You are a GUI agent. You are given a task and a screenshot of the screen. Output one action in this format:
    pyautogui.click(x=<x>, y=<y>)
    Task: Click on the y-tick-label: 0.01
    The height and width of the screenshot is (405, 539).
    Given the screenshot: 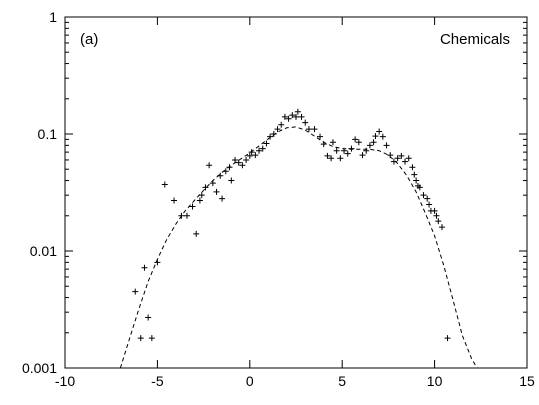 What is the action you would take?
    pyautogui.click(x=43, y=251)
    